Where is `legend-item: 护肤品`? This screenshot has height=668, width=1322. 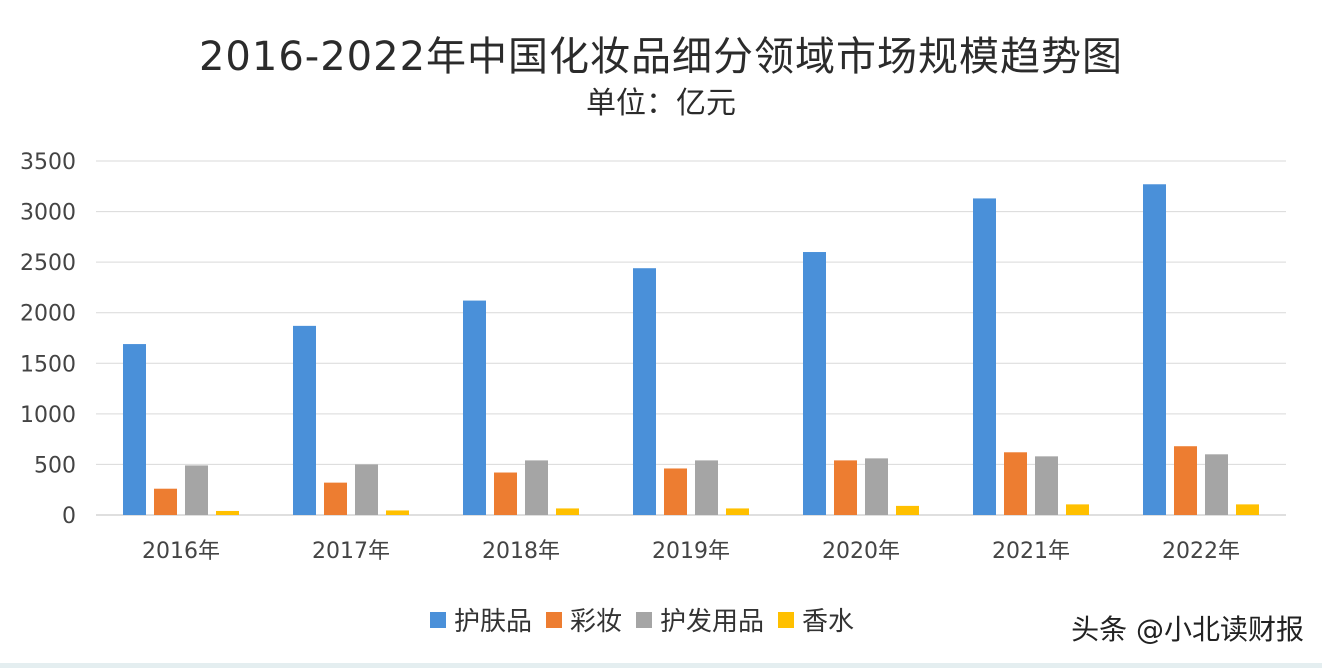
legend-item: 护肤品 is located at coordinates (481, 619).